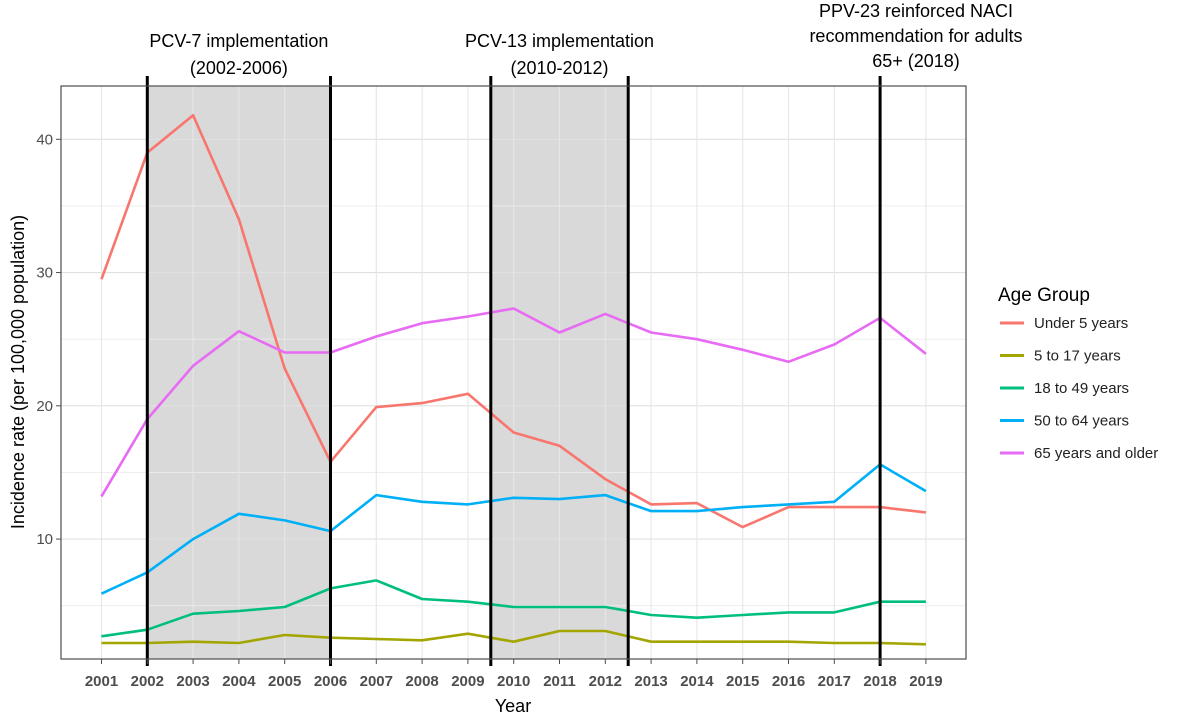 This screenshot has height=721, width=1200. What do you see at coordinates (1077, 356) in the screenshot?
I see `legend-label-5-to-17-years: 5 to 17 years` at bounding box center [1077, 356].